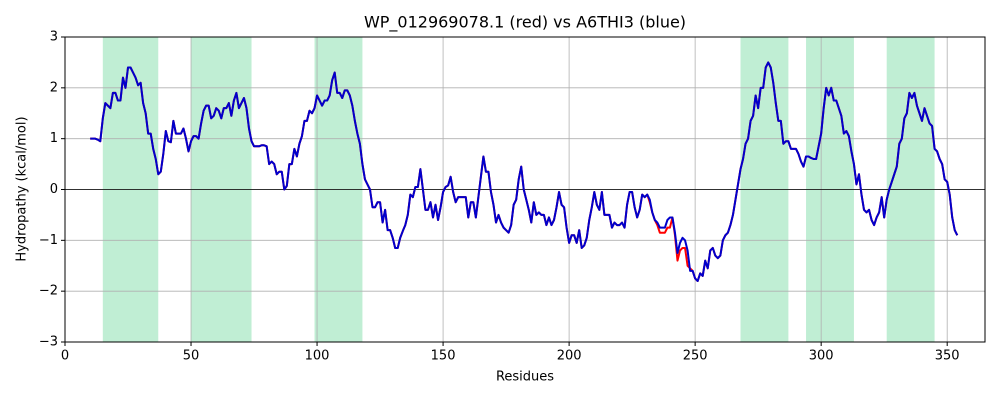 The image size is (1000, 400). What do you see at coordinates (821, 356) in the screenshot?
I see `x-tick-label: 300` at bounding box center [821, 356].